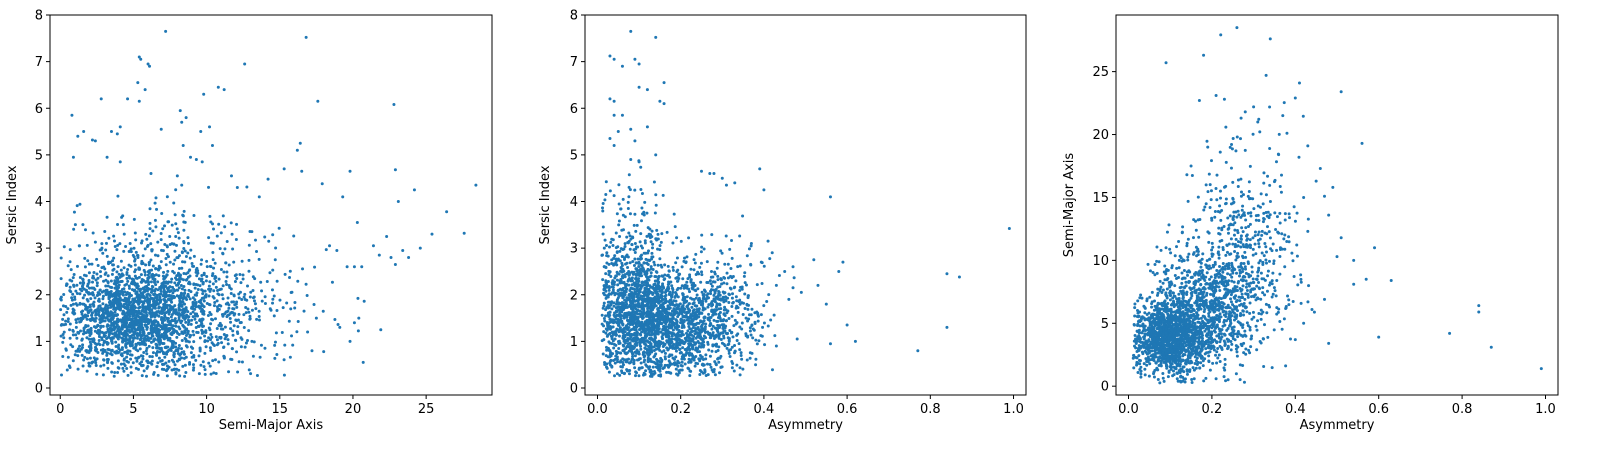 This screenshot has height=453, width=1608. I want to click on x-tick-label: 10, so click(206, 409).